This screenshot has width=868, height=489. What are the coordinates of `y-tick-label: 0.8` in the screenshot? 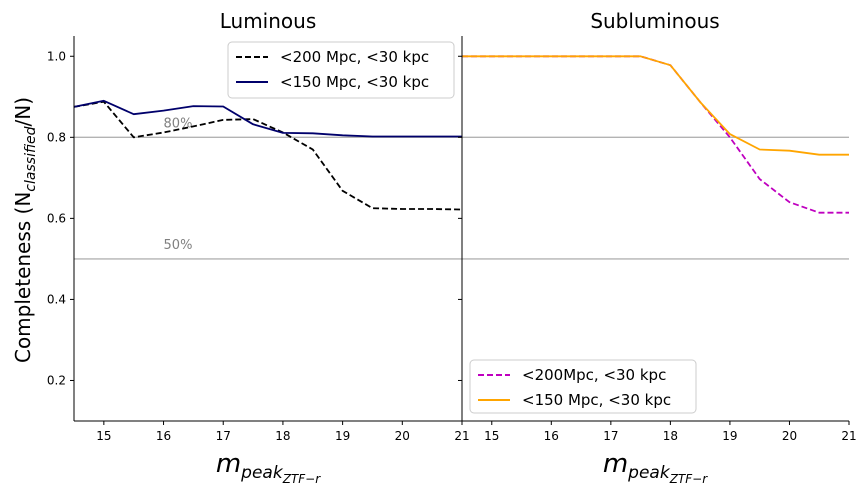 It's located at (56, 137).